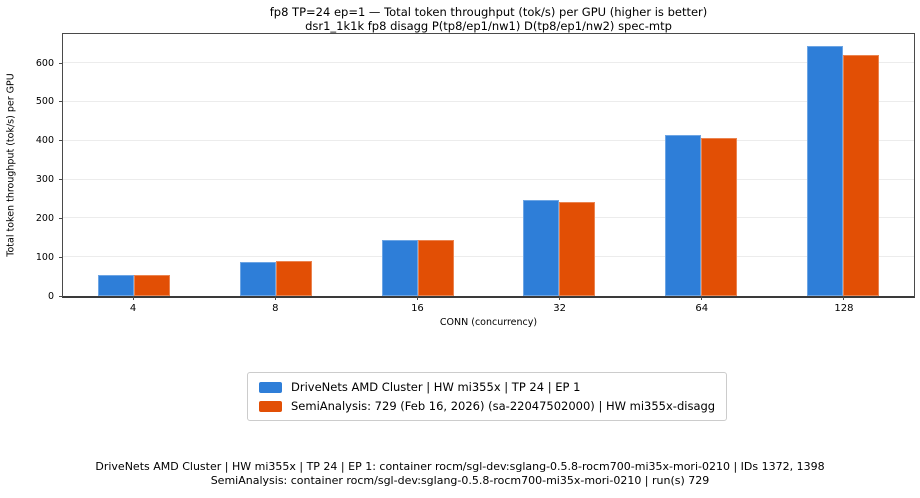 The image size is (920, 498). I want to click on y-tick-label: 600, so click(44, 63).